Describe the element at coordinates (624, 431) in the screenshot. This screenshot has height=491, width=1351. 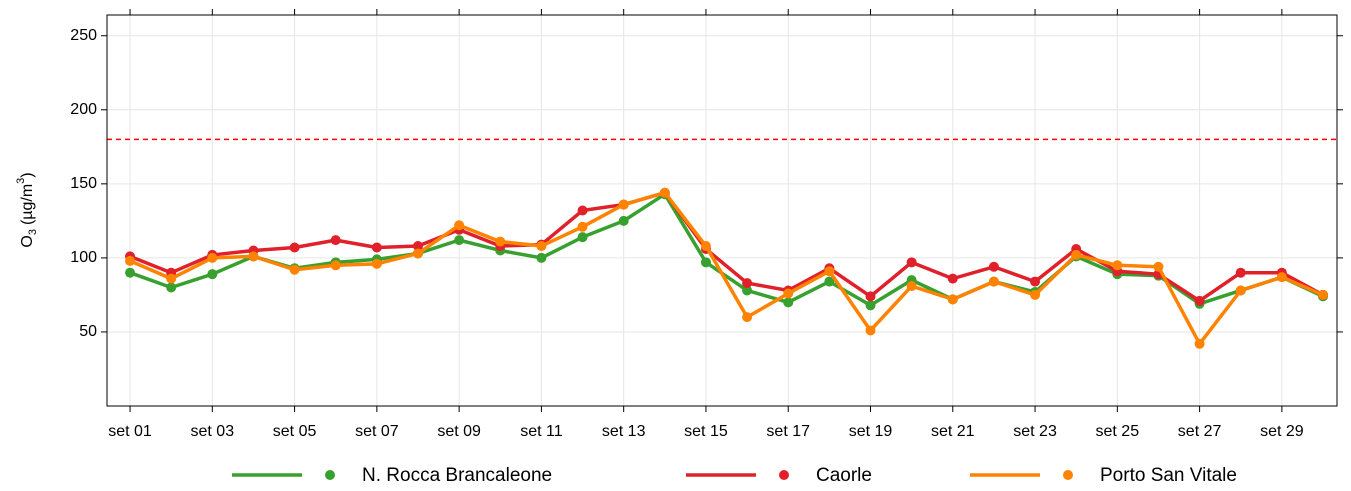
I see `x-tick-label: set 13` at that location.